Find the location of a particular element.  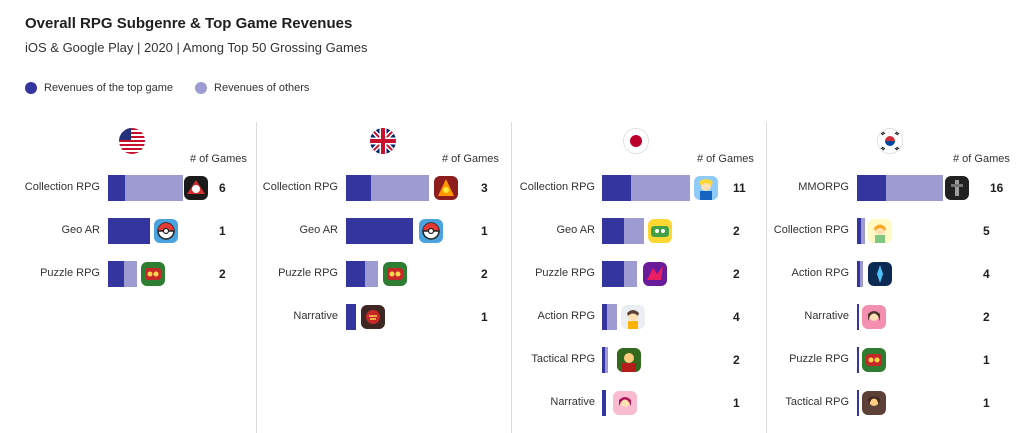

bar-row: Geo AR 1 is located at coordinates (128, 231).